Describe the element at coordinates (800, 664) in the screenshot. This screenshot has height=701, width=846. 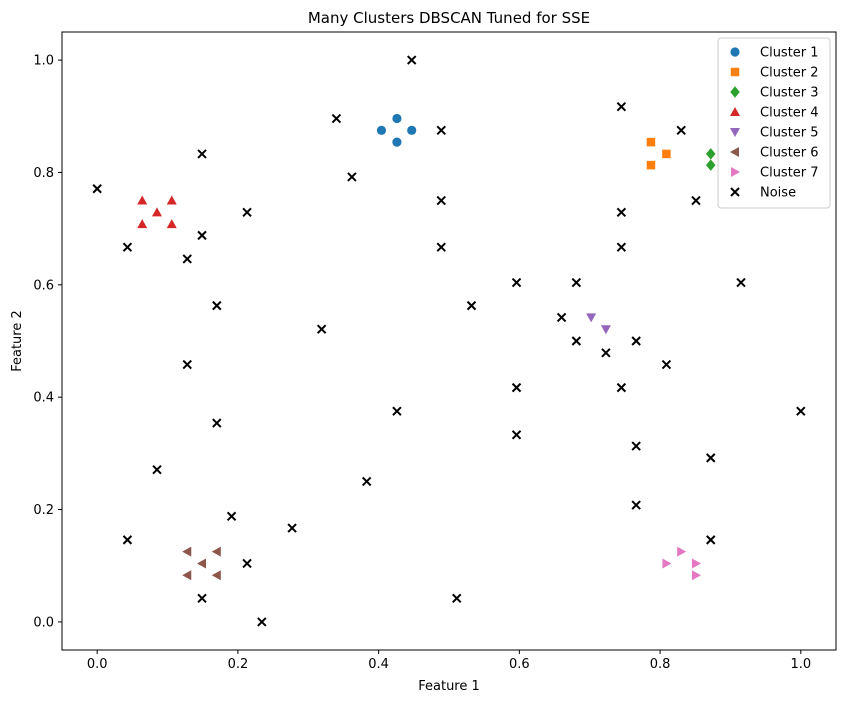
I see `x-tick-label: 1.0` at that location.